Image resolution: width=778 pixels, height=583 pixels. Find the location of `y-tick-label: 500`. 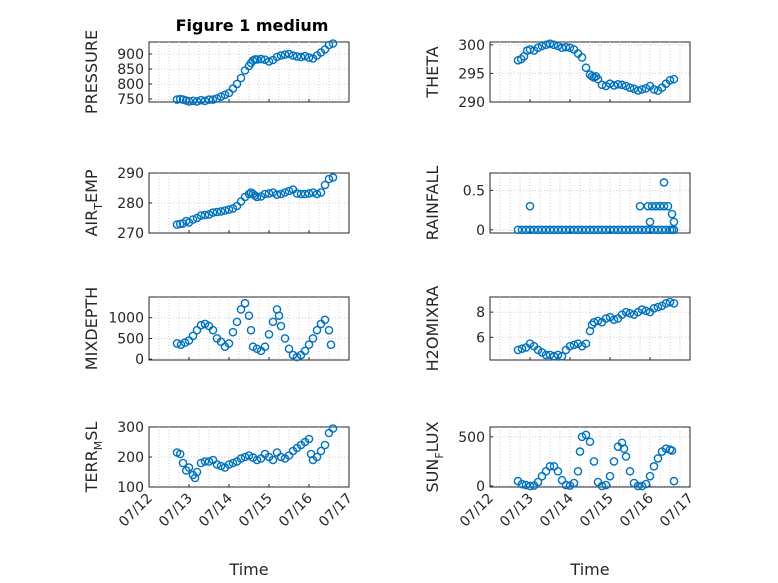

y-tick-label: 500 is located at coordinates (471, 438).